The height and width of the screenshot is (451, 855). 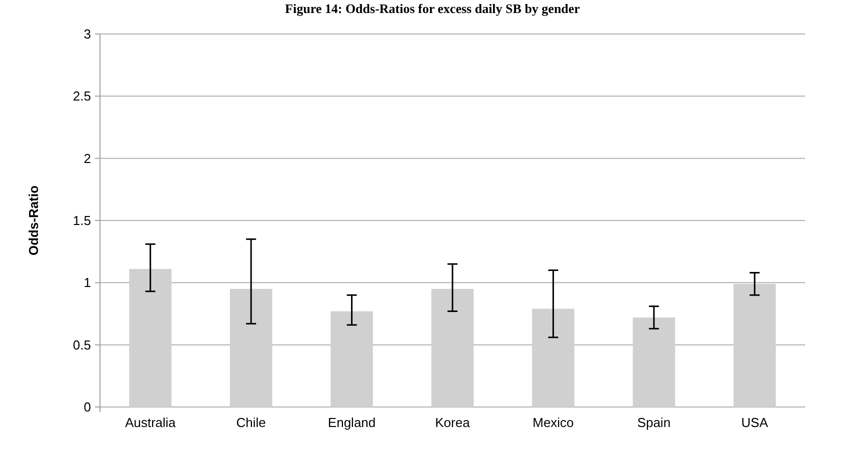 What do you see at coordinates (87, 34) in the screenshot?
I see `y-tick-label: 3` at bounding box center [87, 34].